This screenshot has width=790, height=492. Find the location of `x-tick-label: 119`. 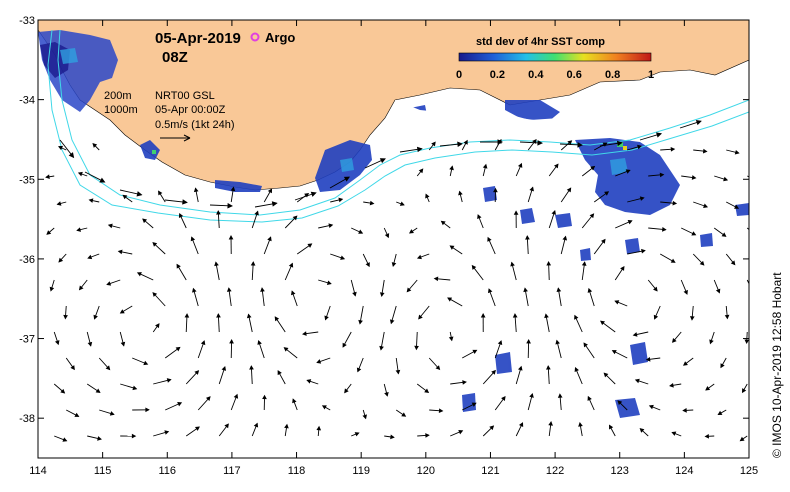

x-tick-label: 119 is located at coordinates (361, 471).